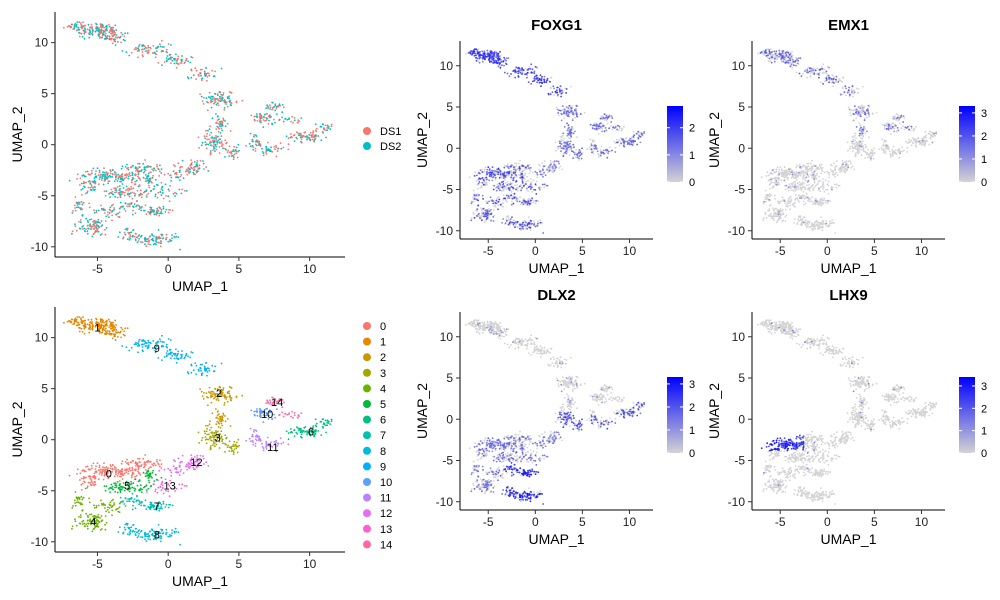 This screenshot has height=600, width=1000. What do you see at coordinates (198, 136) in the screenshot?
I see `data-points` at bounding box center [198, 136].